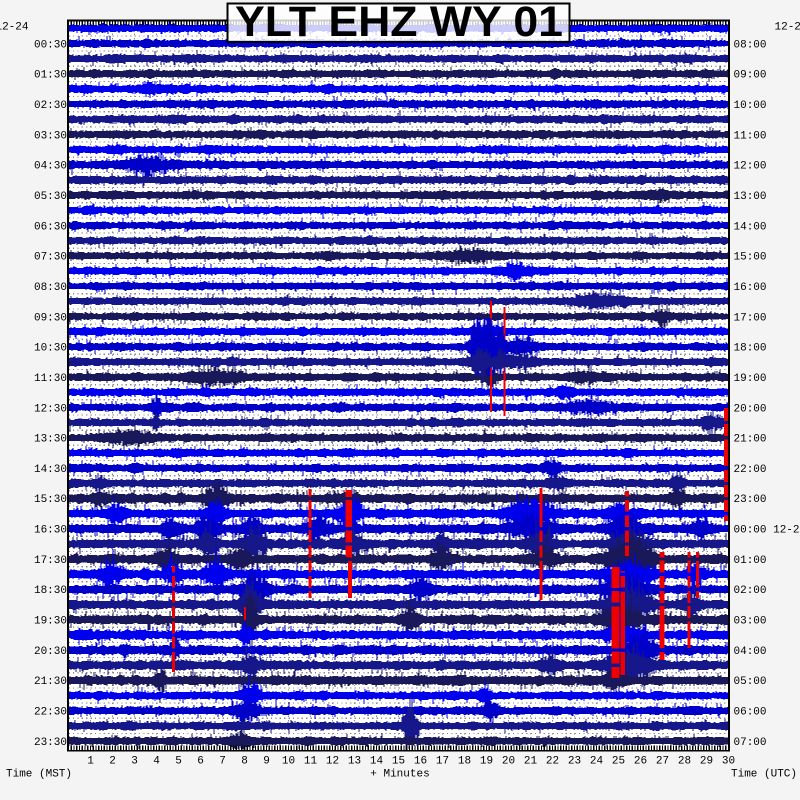 This screenshot has height=800, width=800. I want to click on svg-text: 08:00, so click(750, 45).